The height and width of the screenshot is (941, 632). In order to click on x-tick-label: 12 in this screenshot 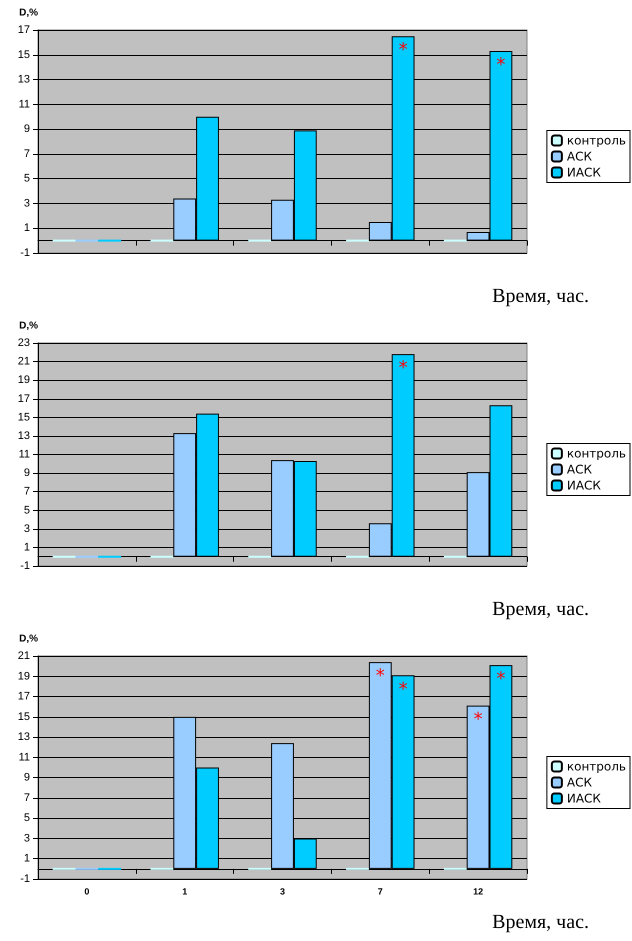, I will do `click(478, 891)`.